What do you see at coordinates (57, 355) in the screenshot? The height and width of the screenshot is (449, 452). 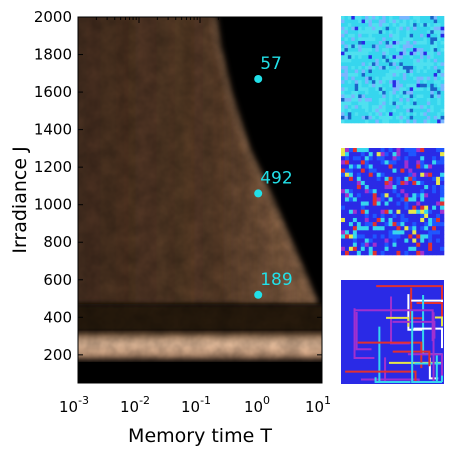 I see `y-tick-label: 200` at bounding box center [57, 355].